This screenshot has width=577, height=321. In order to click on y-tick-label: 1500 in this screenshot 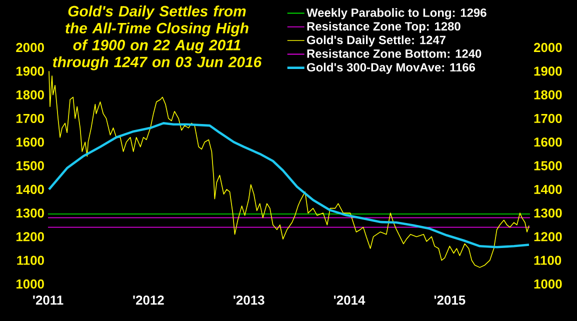, I will do `click(30, 165)`.